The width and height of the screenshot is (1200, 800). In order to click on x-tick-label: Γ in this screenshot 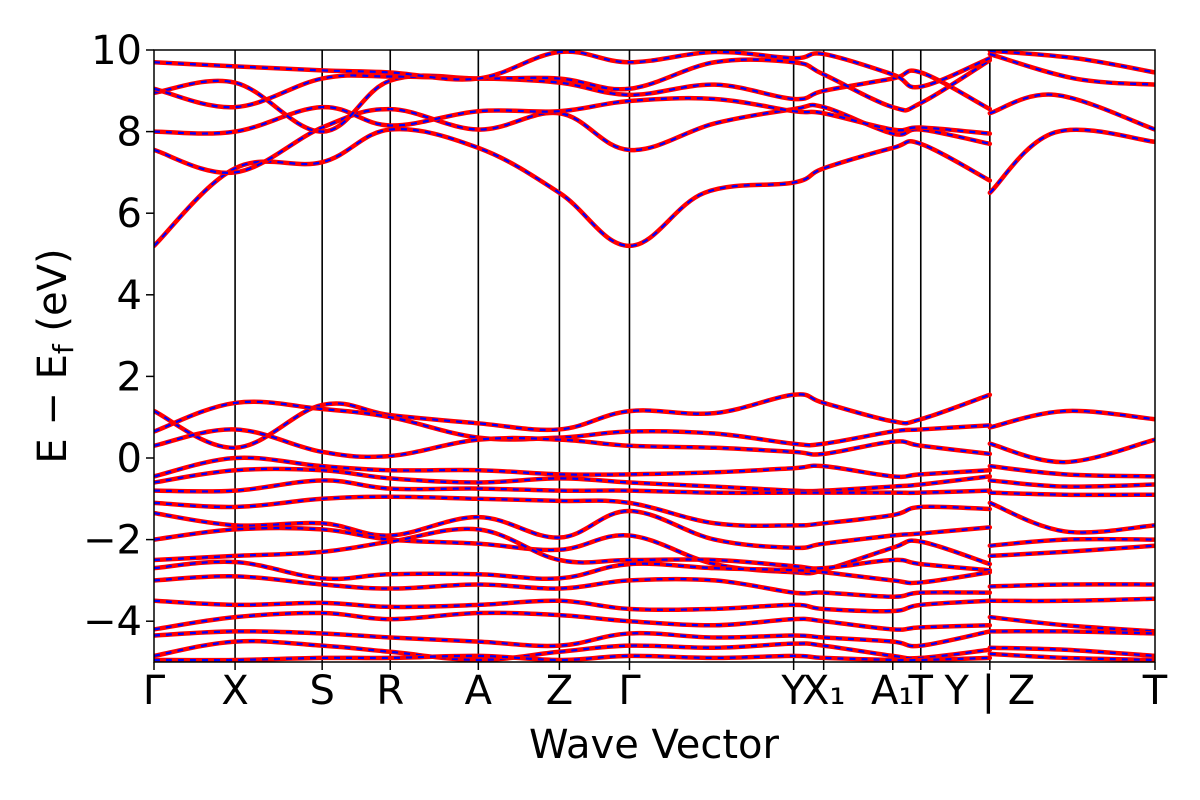, I will do `click(629, 691)`.